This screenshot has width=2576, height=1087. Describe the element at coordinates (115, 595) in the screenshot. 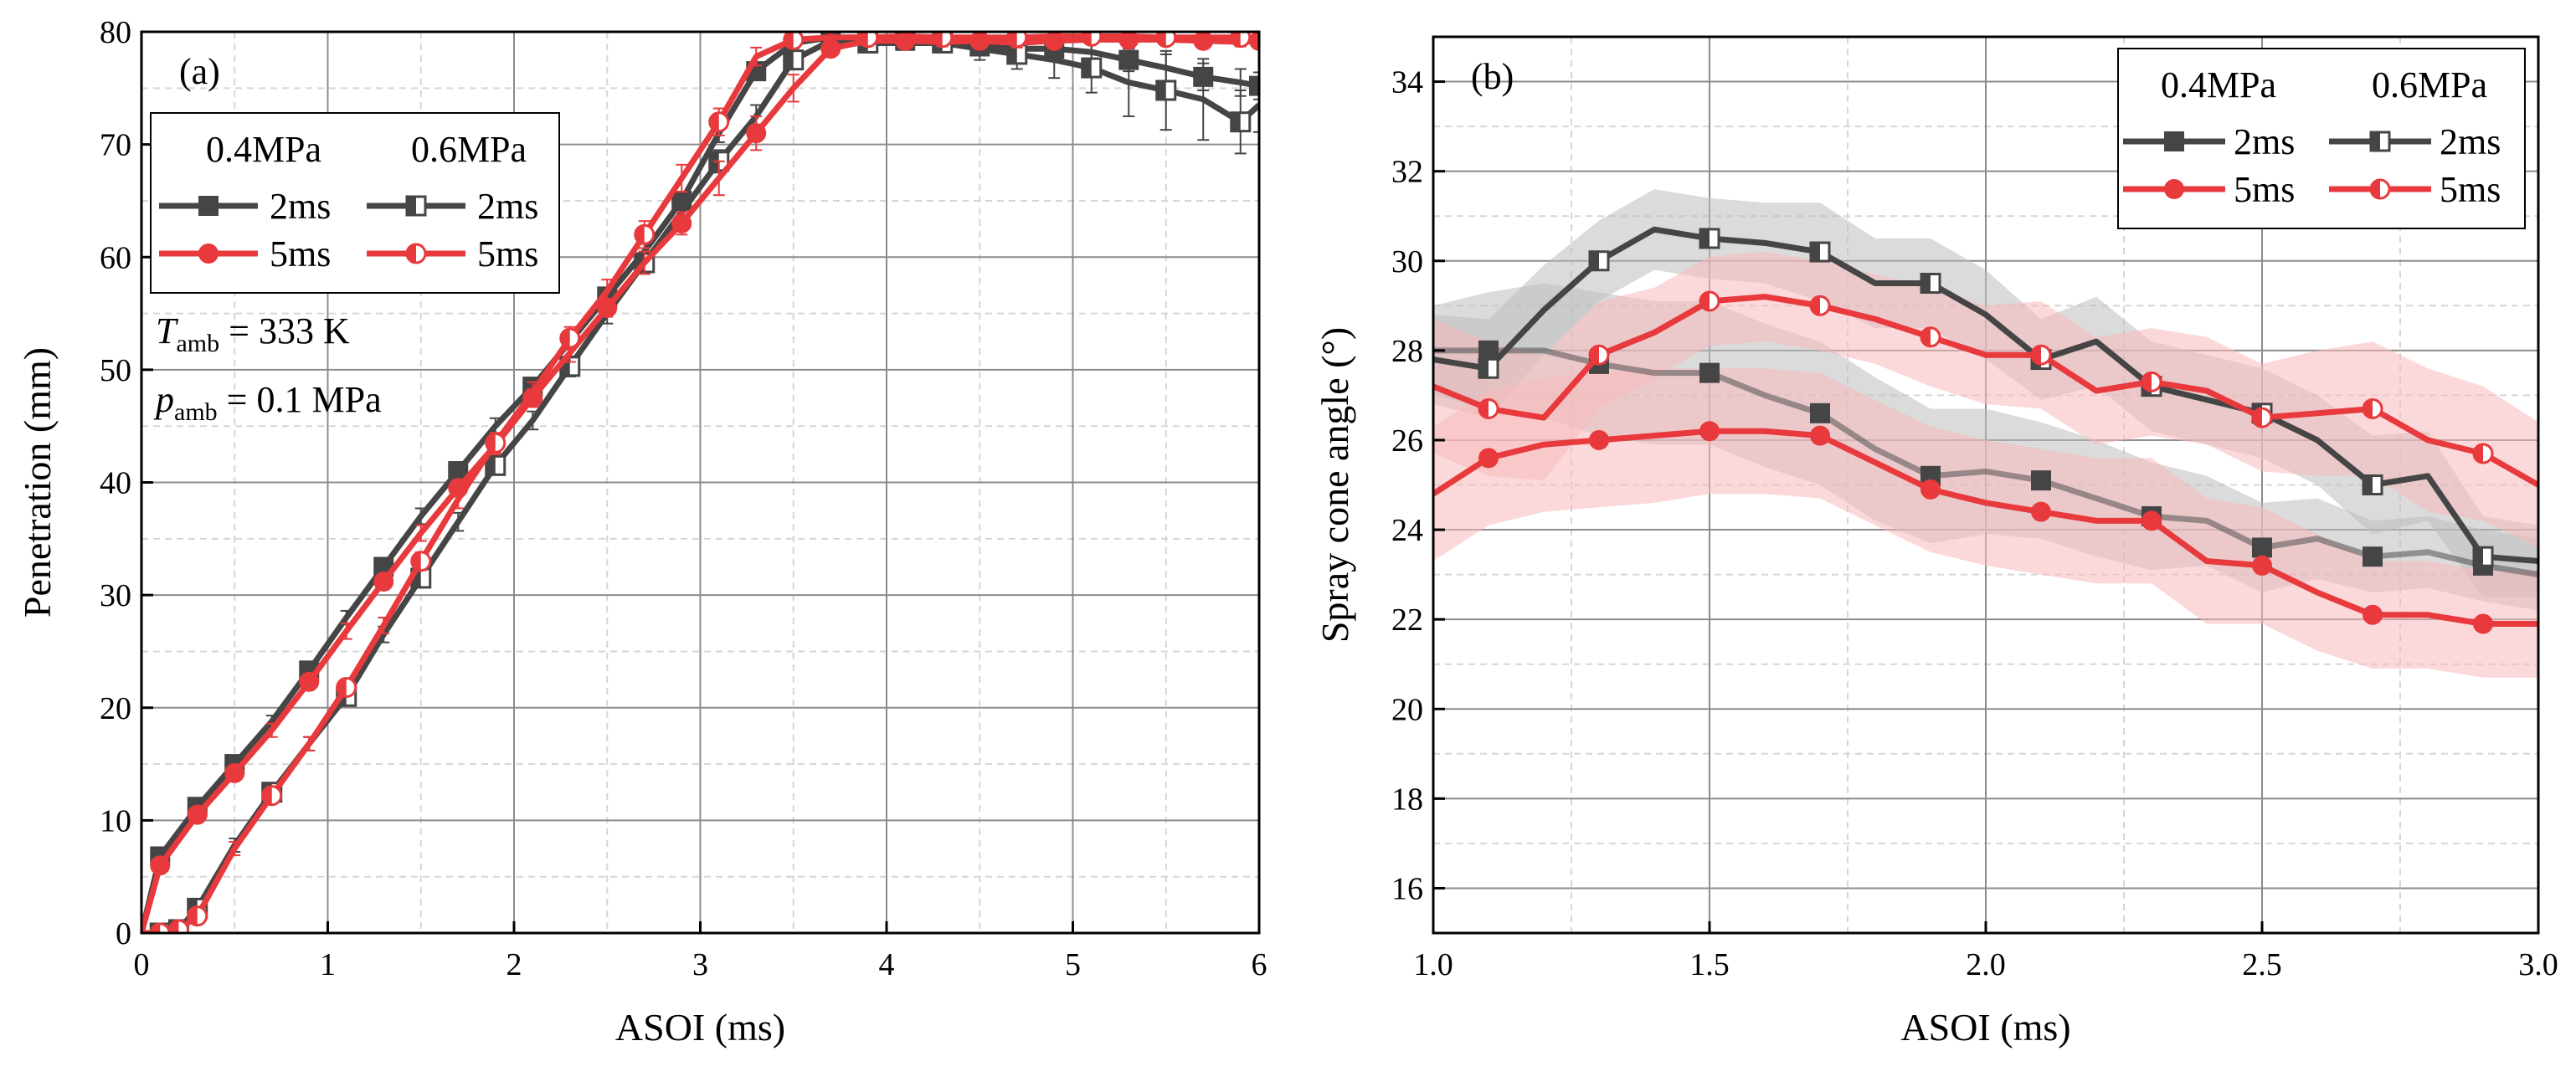

I see `y-tick-label: 30` at that location.